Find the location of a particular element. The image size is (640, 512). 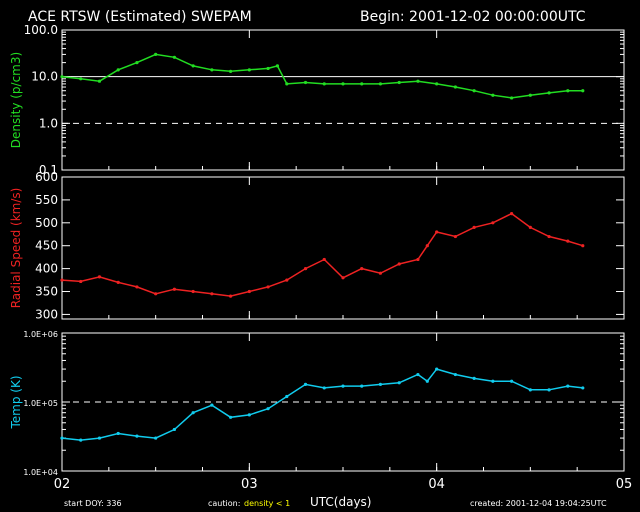

y-tick-label: 100.0 is located at coordinates (41, 30).